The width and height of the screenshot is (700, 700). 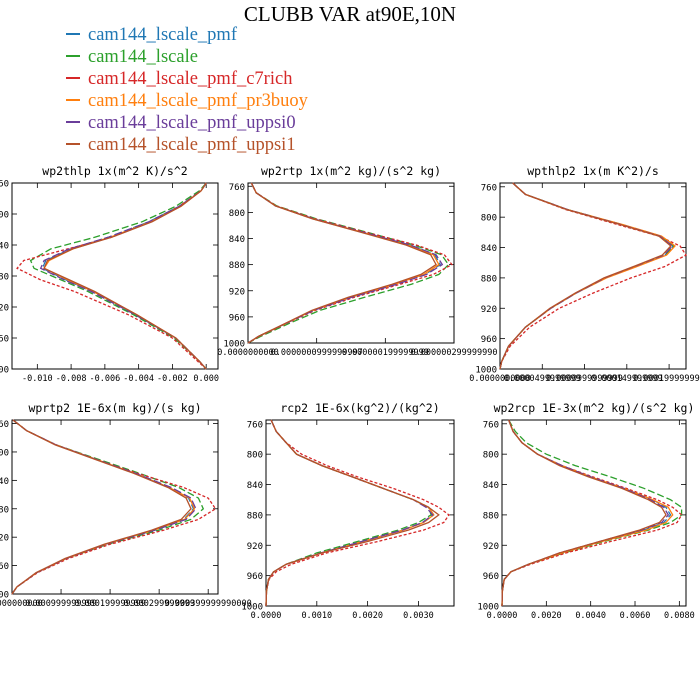 What do you see at coordinates (594, 408) in the screenshot?
I see `panel-title: wp2rcp 1E-3x(m^2 kg)/(s^2 kg)` at bounding box center [594, 408].